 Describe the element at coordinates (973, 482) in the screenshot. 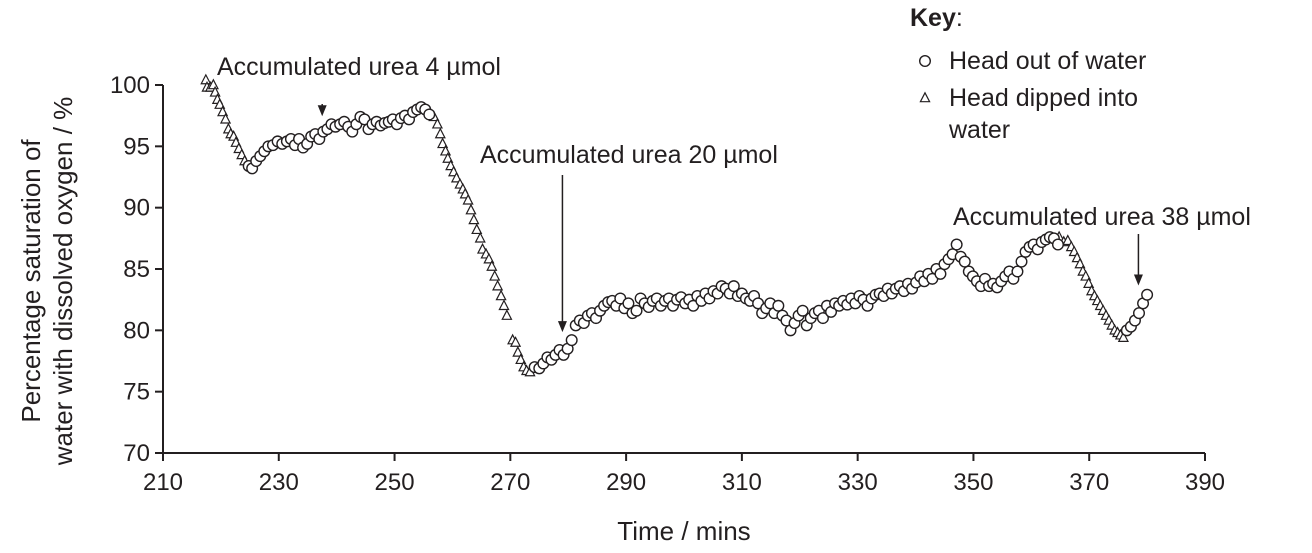

I see `x-tick-label: 350` at that location.